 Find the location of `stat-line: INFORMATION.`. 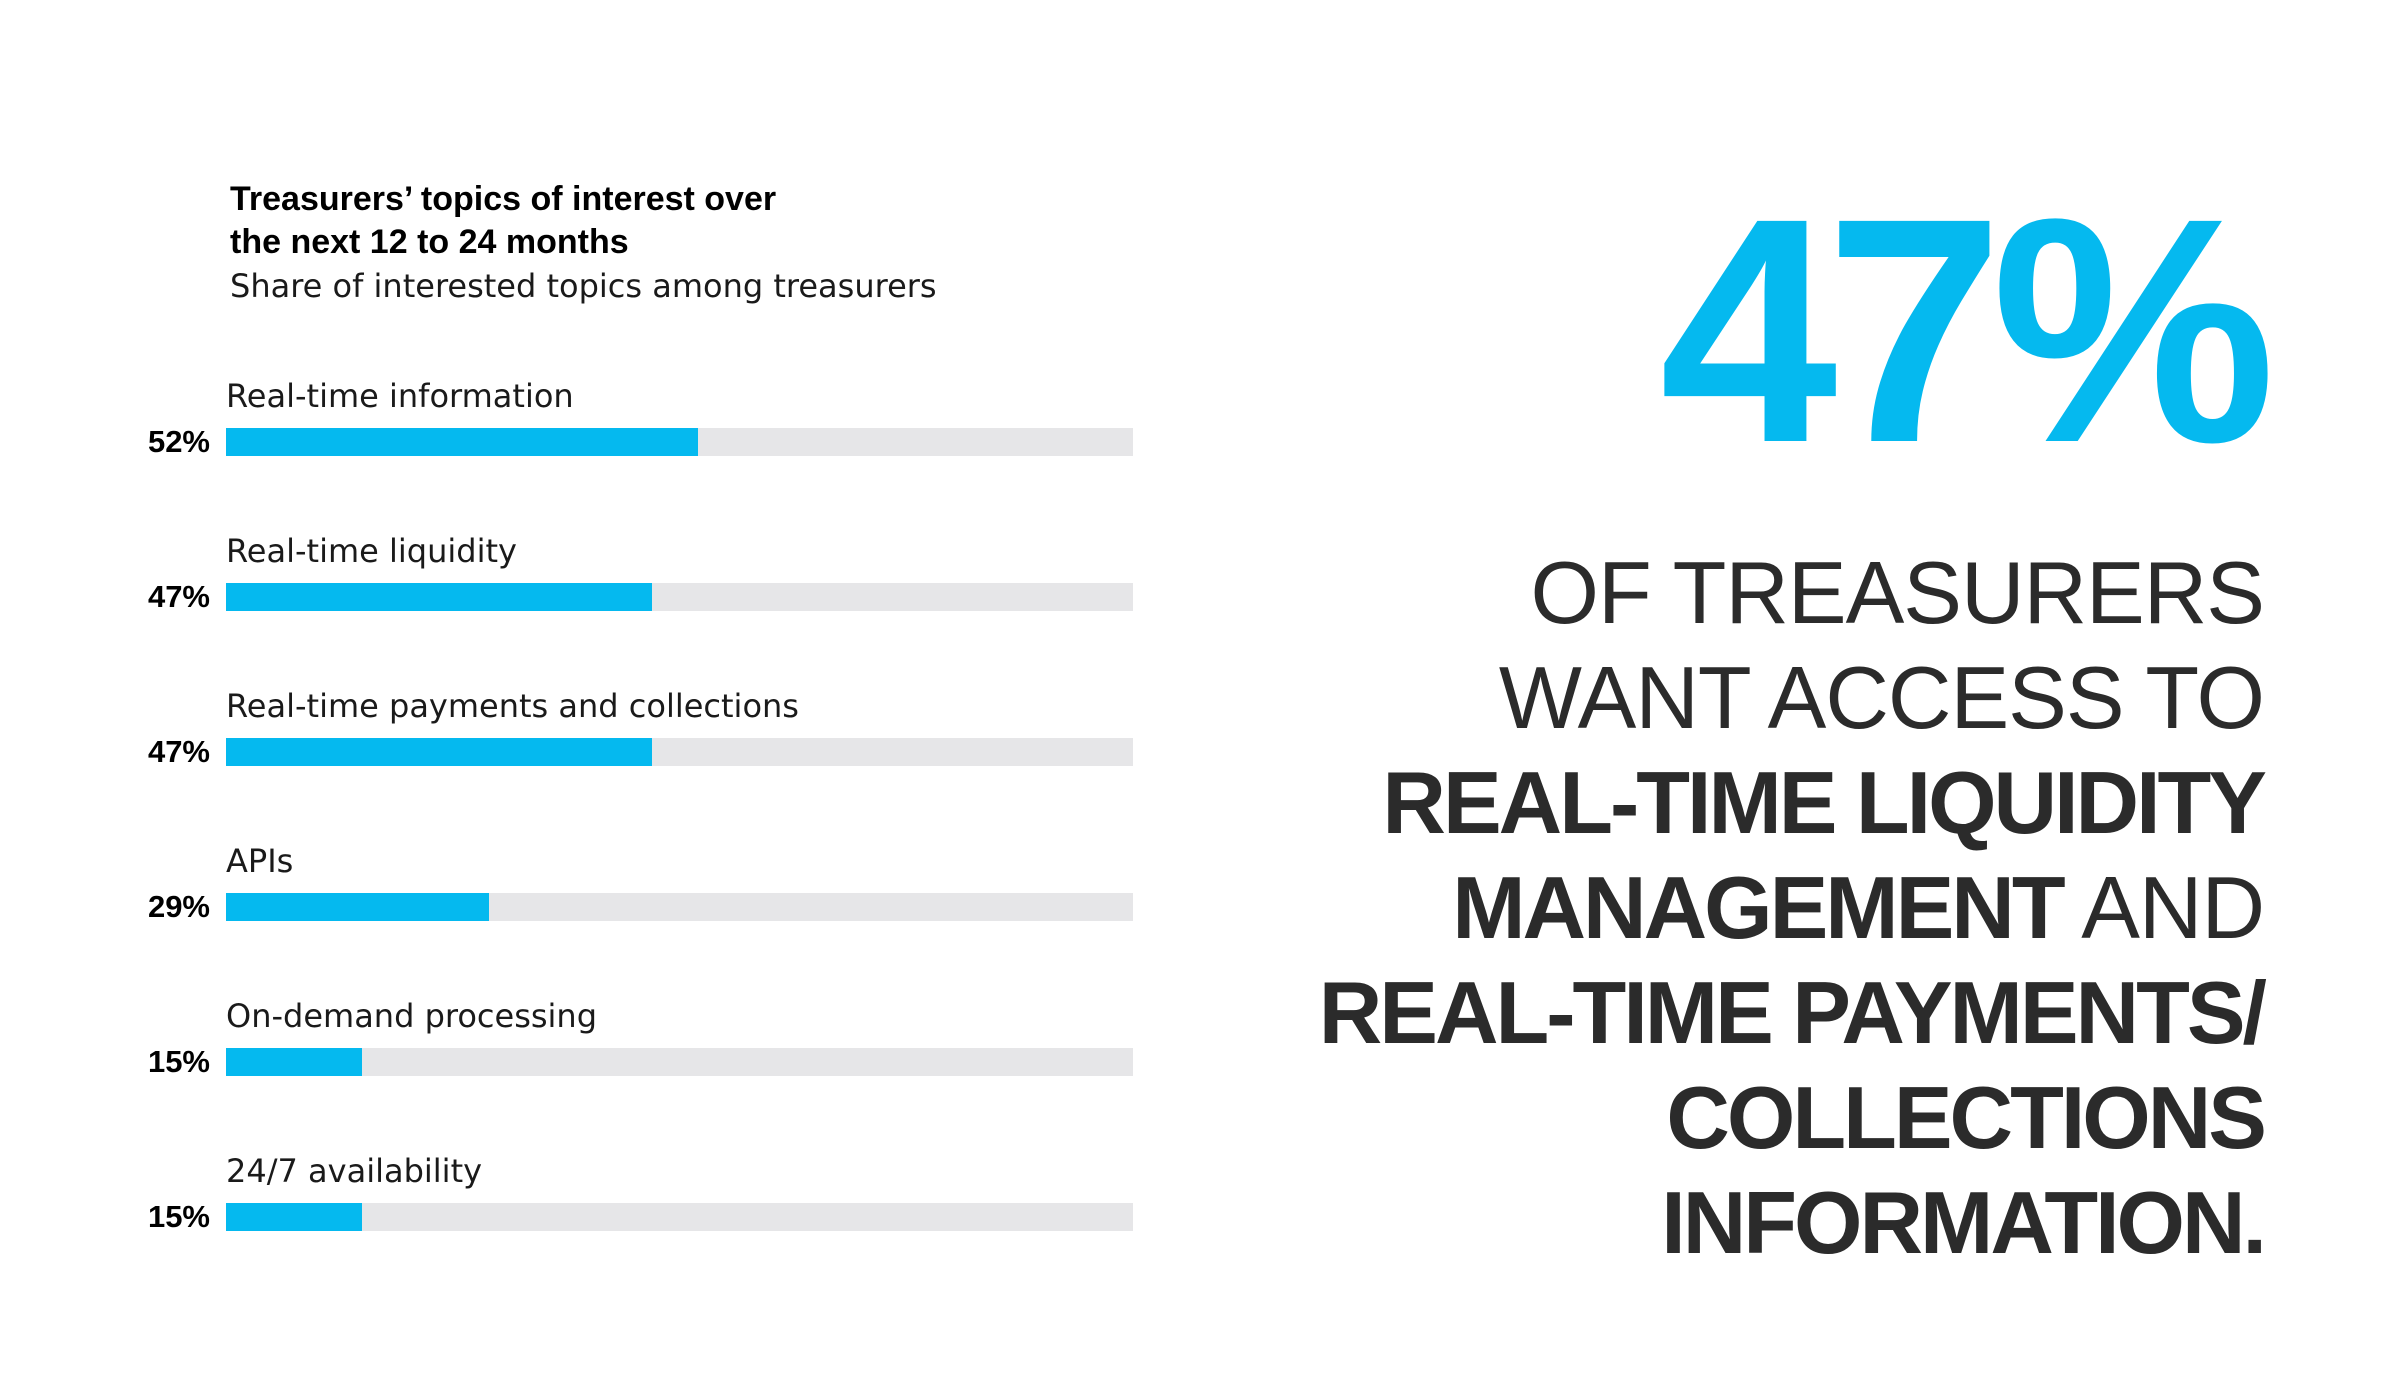

stat-line: INFORMATION. is located at coordinates (1690, 1222).